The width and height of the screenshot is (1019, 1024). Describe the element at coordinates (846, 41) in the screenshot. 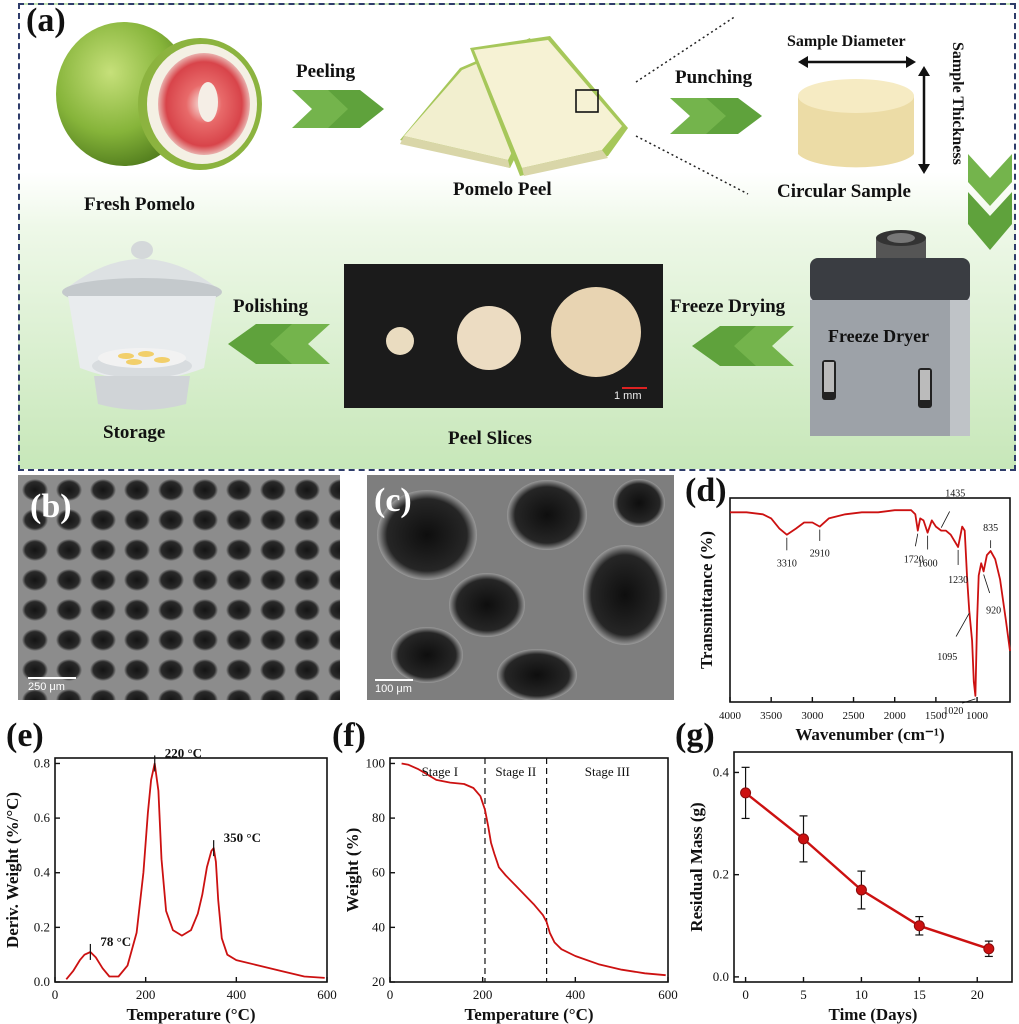

I see `label-sample-diameter: Sample Diameter` at that location.